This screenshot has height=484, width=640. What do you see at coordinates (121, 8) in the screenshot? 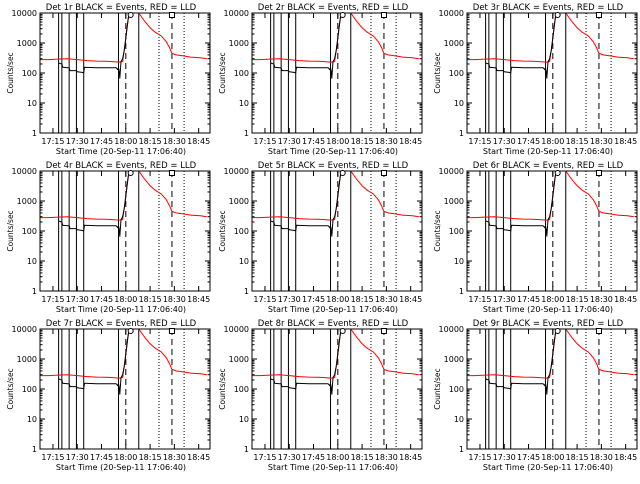
I see `panel-title: Det 1r BLACK = Events, RED = LLD` at bounding box center [121, 8].